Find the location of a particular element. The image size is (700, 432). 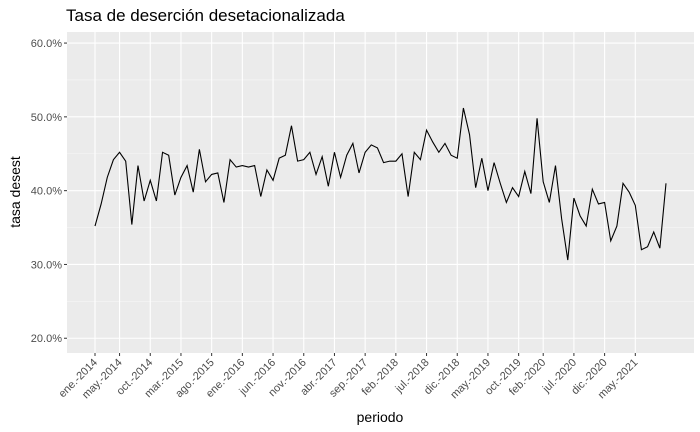

chart-title: Tasa de deserción desetacionalizada is located at coordinates (205, 15).